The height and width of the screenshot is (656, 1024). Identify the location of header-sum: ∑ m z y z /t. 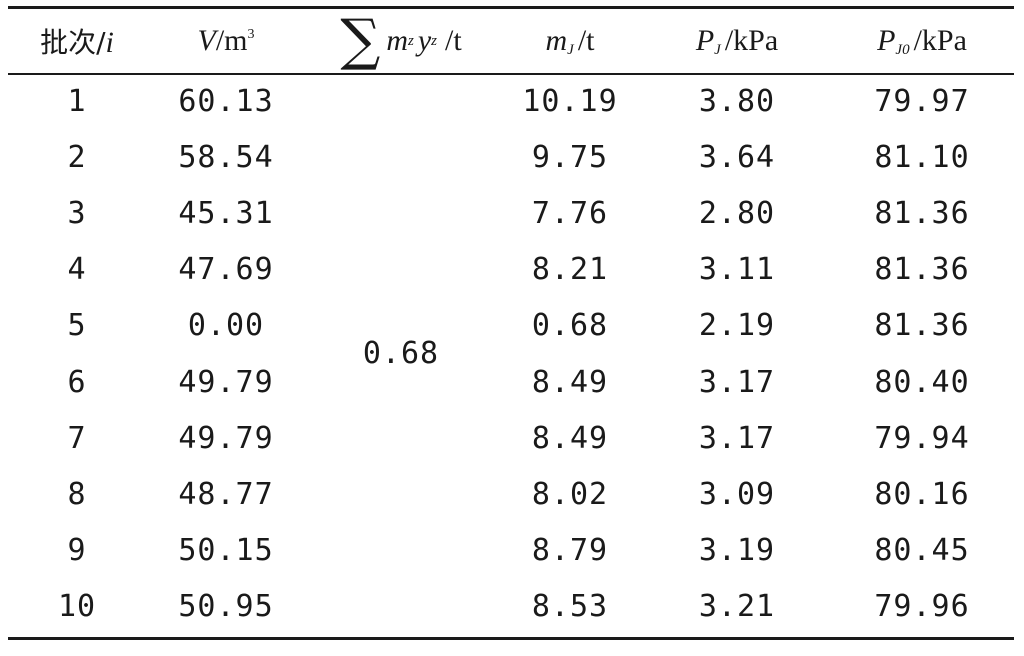
(401, 40).